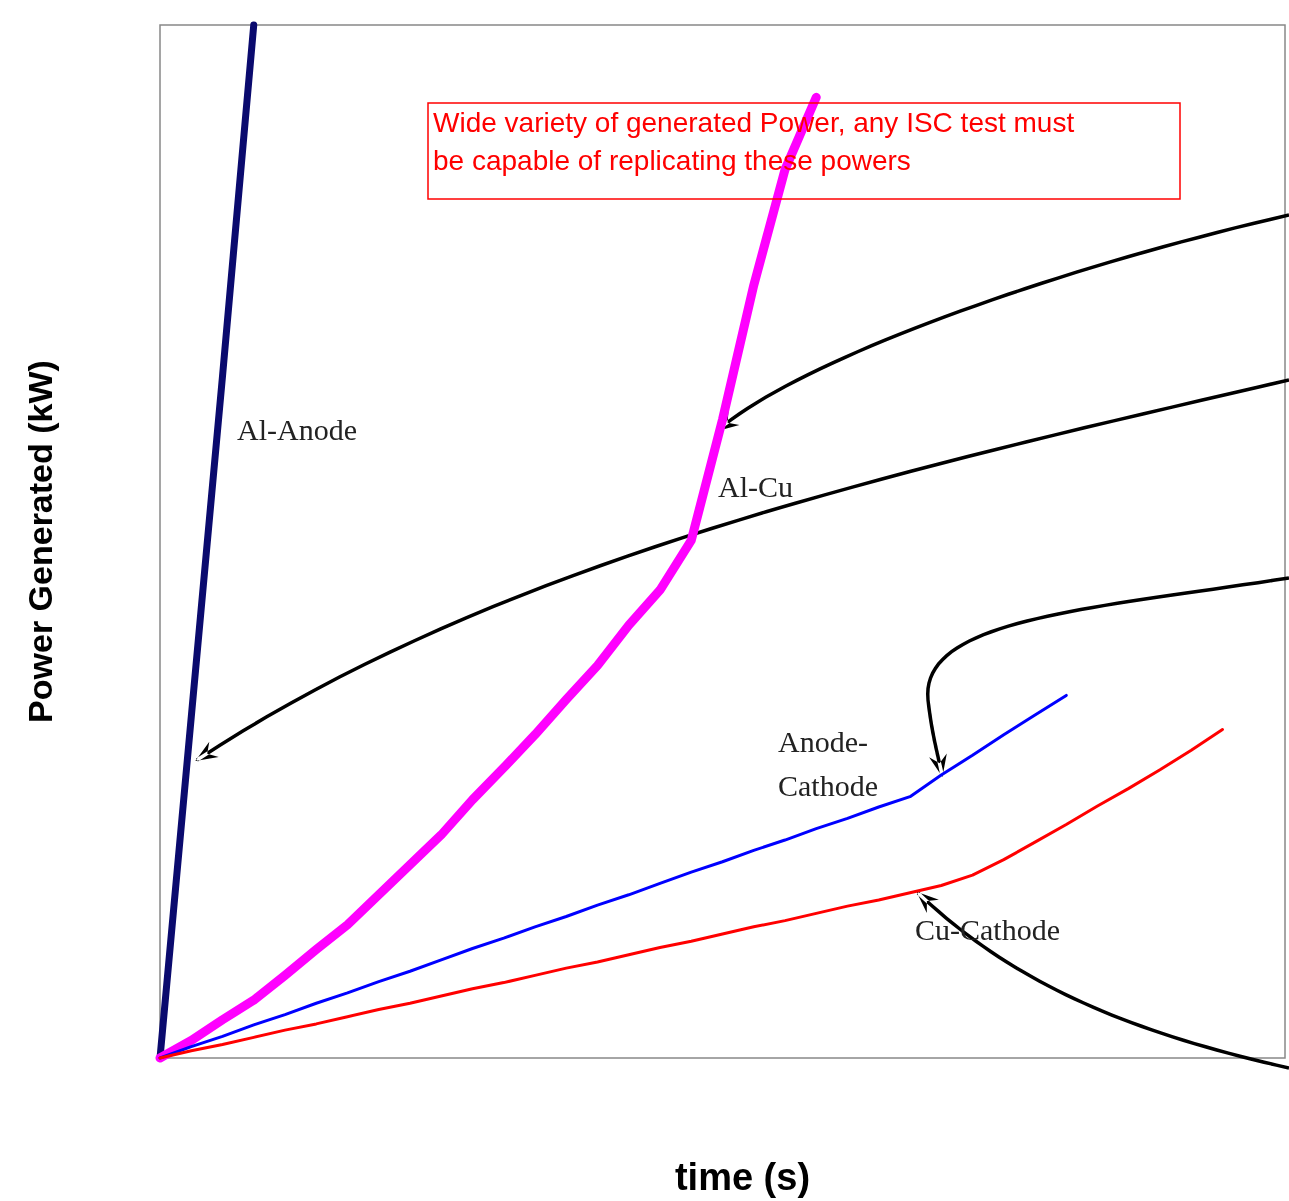 Image resolution: width=1289 pixels, height=1201 pixels. Describe the element at coordinates (755, 486) in the screenshot. I see `series-label: Al-Cu` at that location.